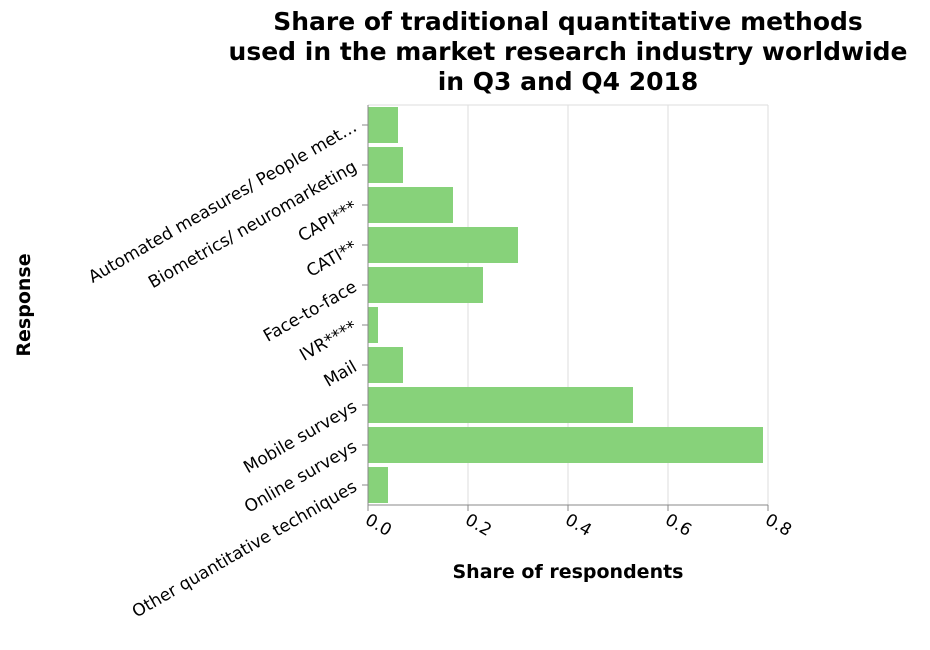 Image resolution: width=930 pixels, height=650 pixels. I want to click on x-tick-label: 0.0, so click(378, 525).